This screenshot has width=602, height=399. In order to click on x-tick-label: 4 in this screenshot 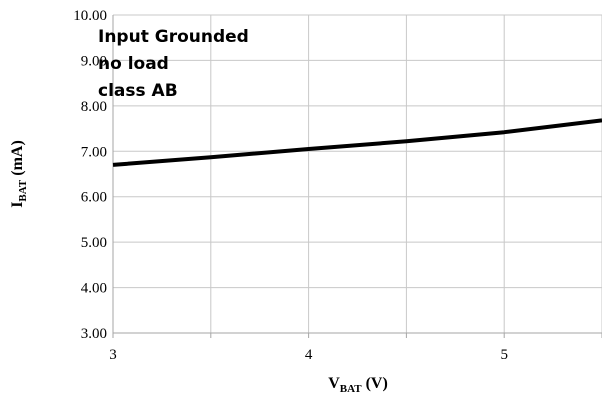, I will do `click(309, 355)`.